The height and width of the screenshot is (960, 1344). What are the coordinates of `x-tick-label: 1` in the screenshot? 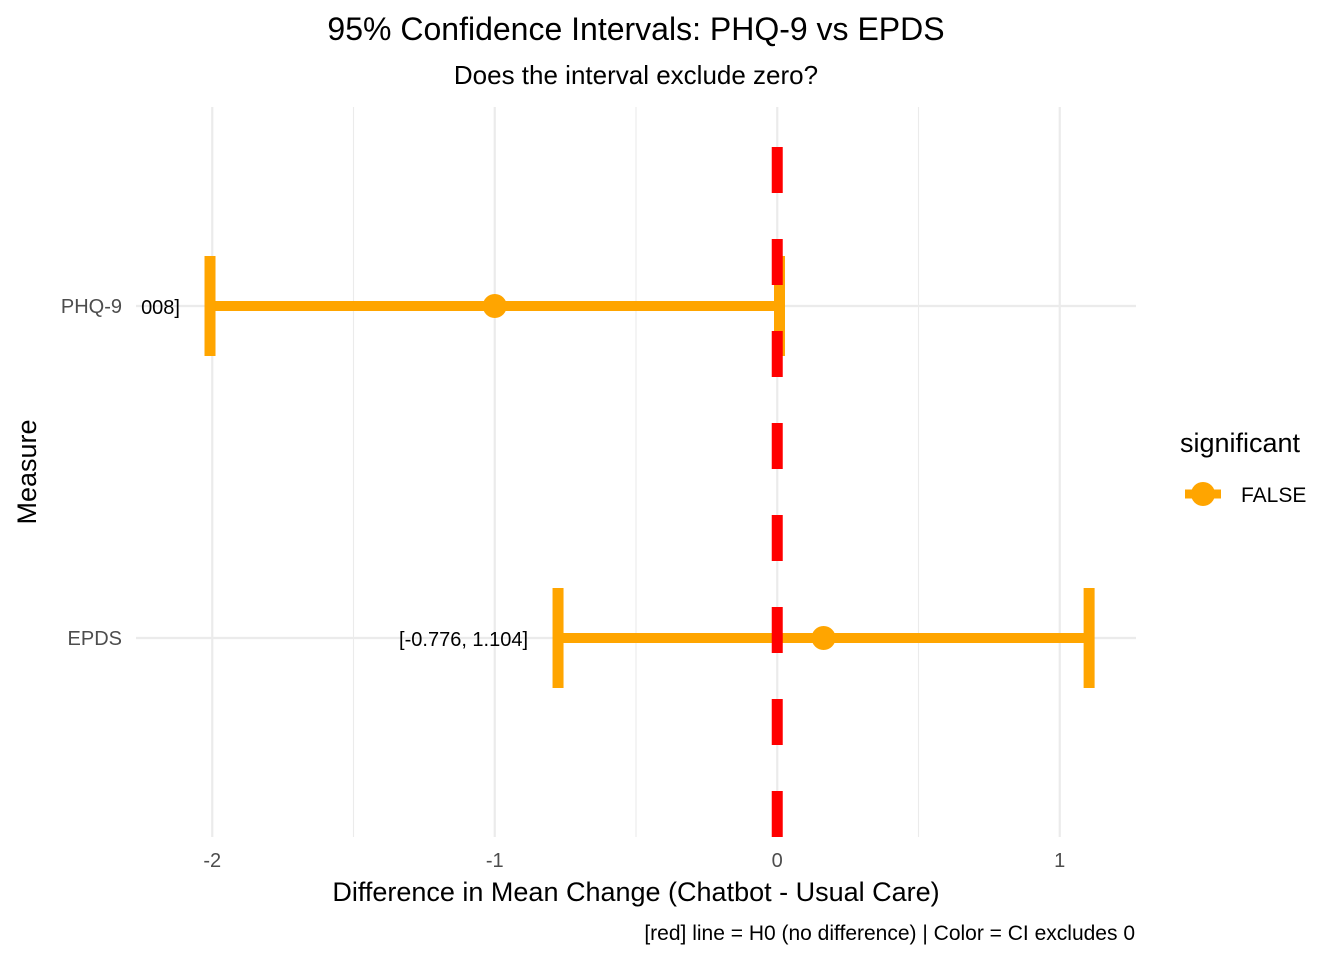 It's located at (1059, 861).